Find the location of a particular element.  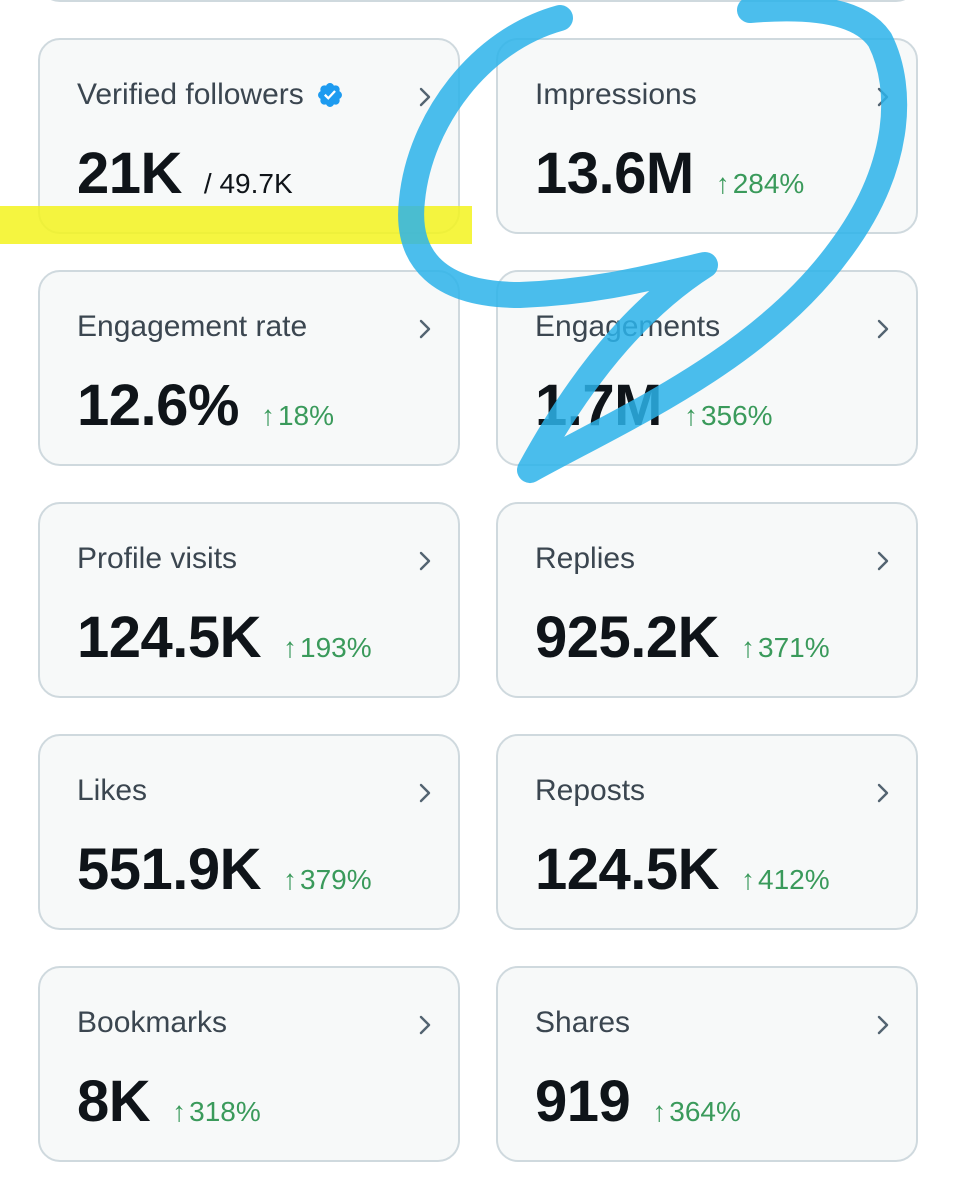

card-value-row: 13.6M ↑ 284% is located at coordinates (669, 173).